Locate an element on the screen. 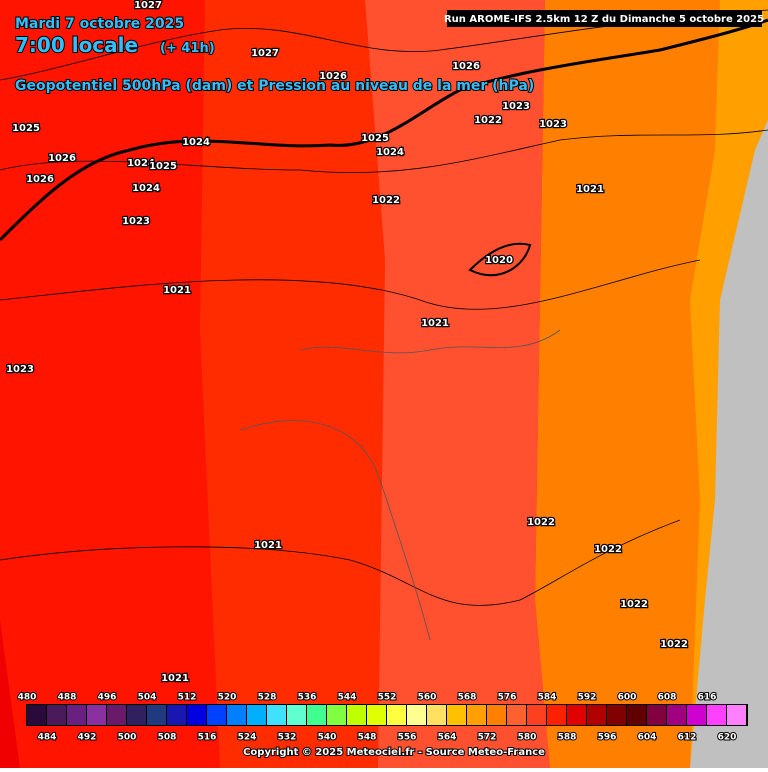 Image resolution: width=768 pixels, height=772 pixels. colorbar-label: 524 is located at coordinates (247, 738).